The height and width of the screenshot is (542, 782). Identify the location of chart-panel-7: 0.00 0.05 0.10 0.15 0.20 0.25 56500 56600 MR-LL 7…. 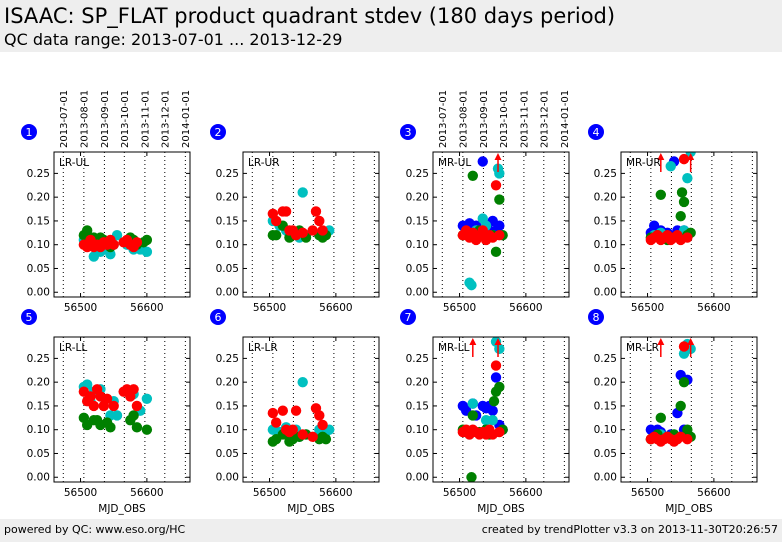
(485, 412).